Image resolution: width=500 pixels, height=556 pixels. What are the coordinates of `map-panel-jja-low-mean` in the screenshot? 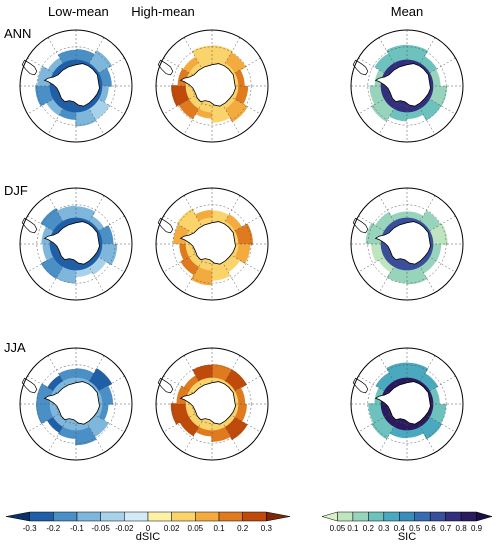 It's located at (76, 404).